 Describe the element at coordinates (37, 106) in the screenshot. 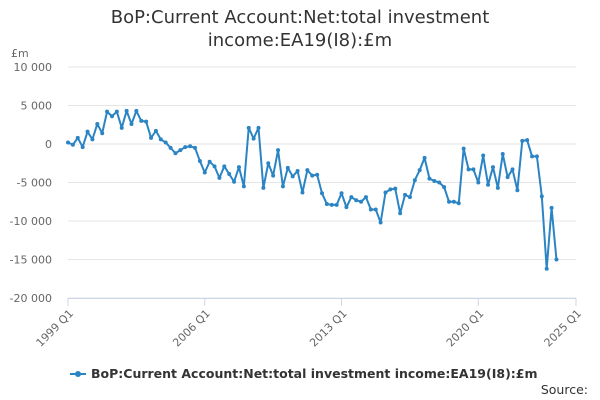

I see `y-tick-label: 5 000` at that location.